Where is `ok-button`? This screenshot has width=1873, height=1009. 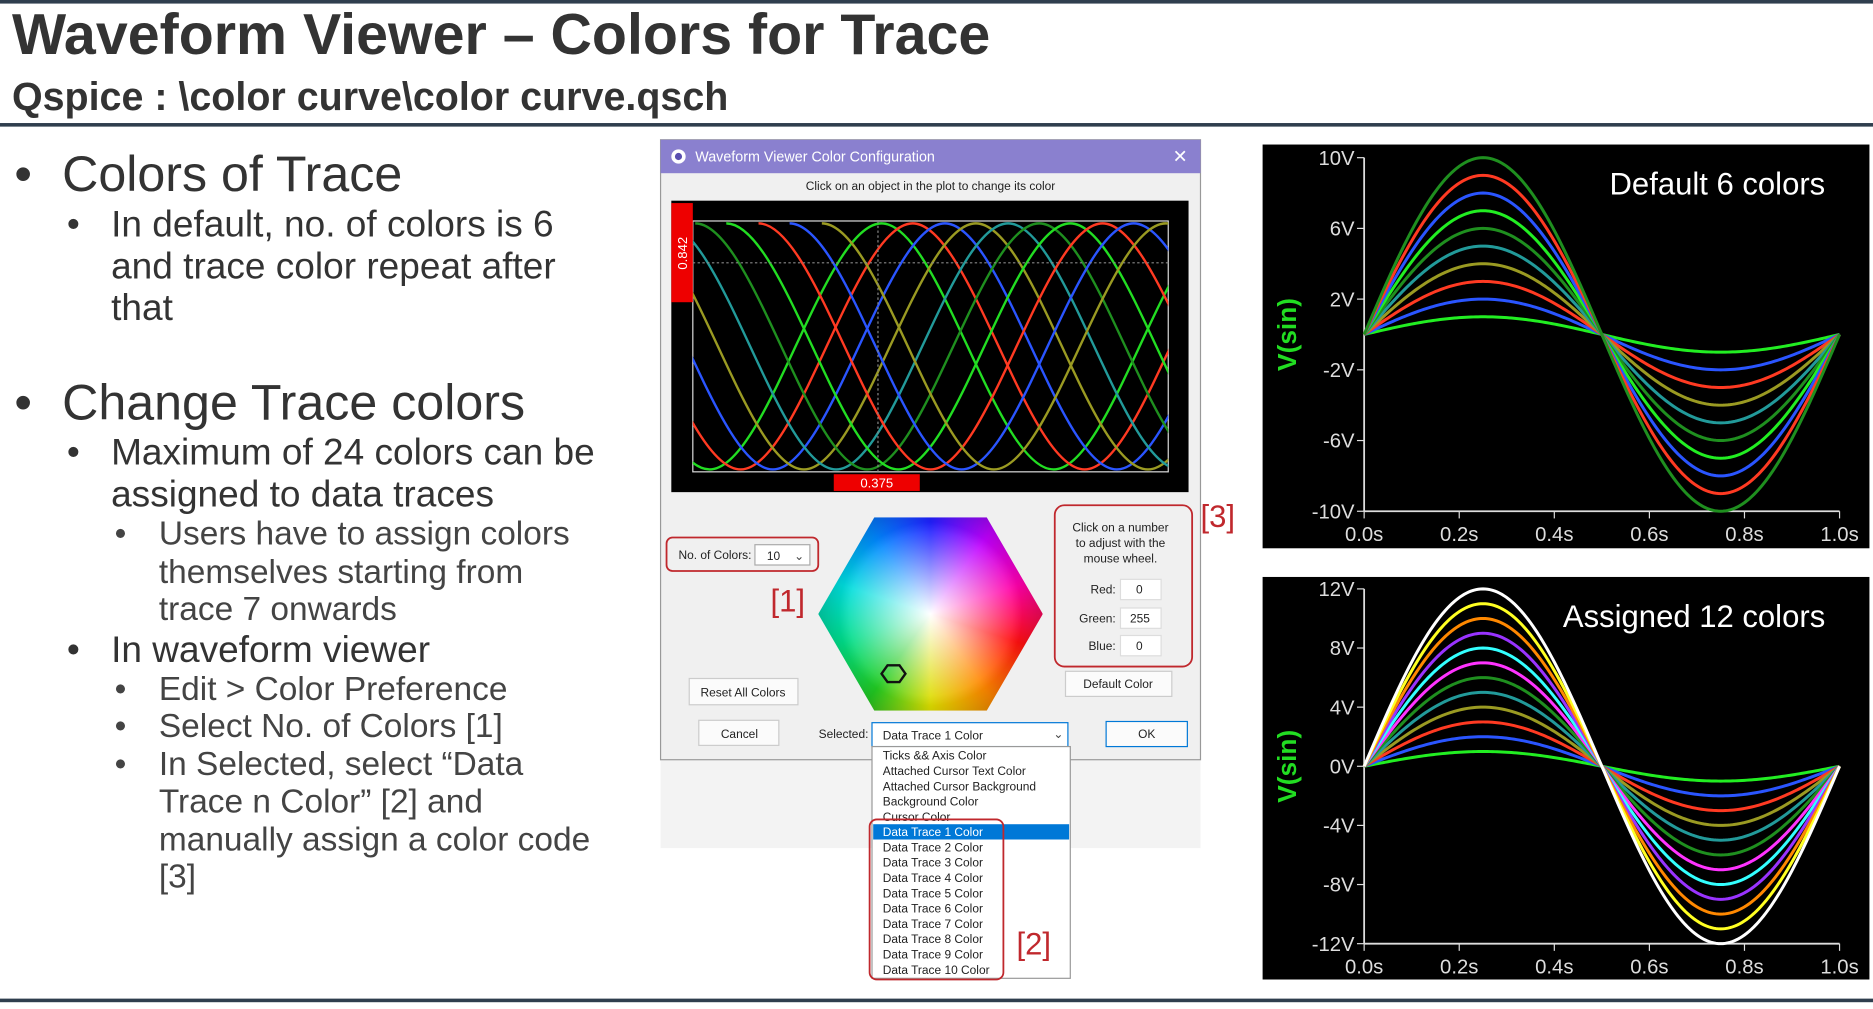
ok-button is located at coordinates (1146, 734).